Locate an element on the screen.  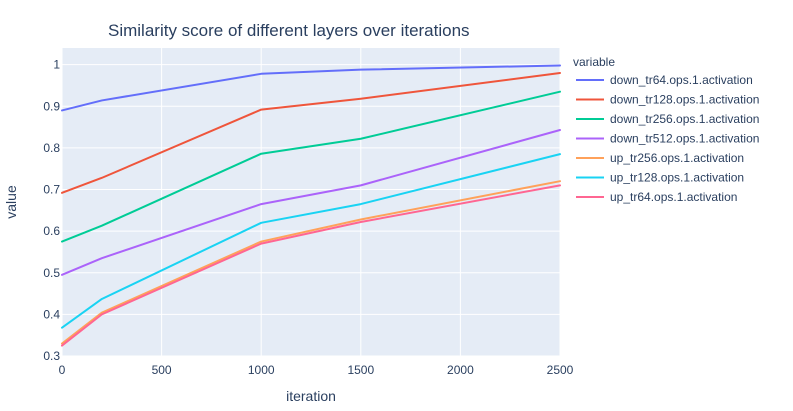
y-tick-label: 1 is located at coordinates (56, 65).